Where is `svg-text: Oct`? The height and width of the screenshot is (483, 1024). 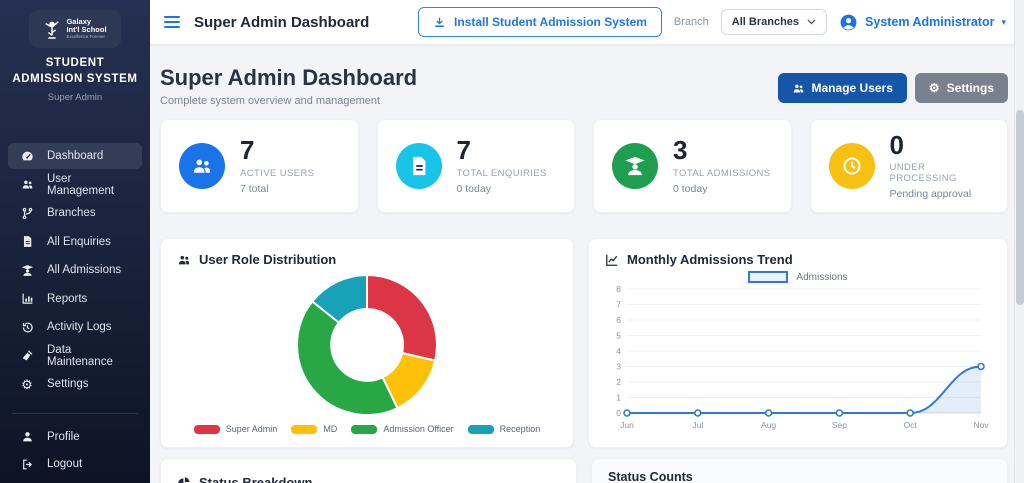
svg-text: Oct is located at coordinates (911, 425).